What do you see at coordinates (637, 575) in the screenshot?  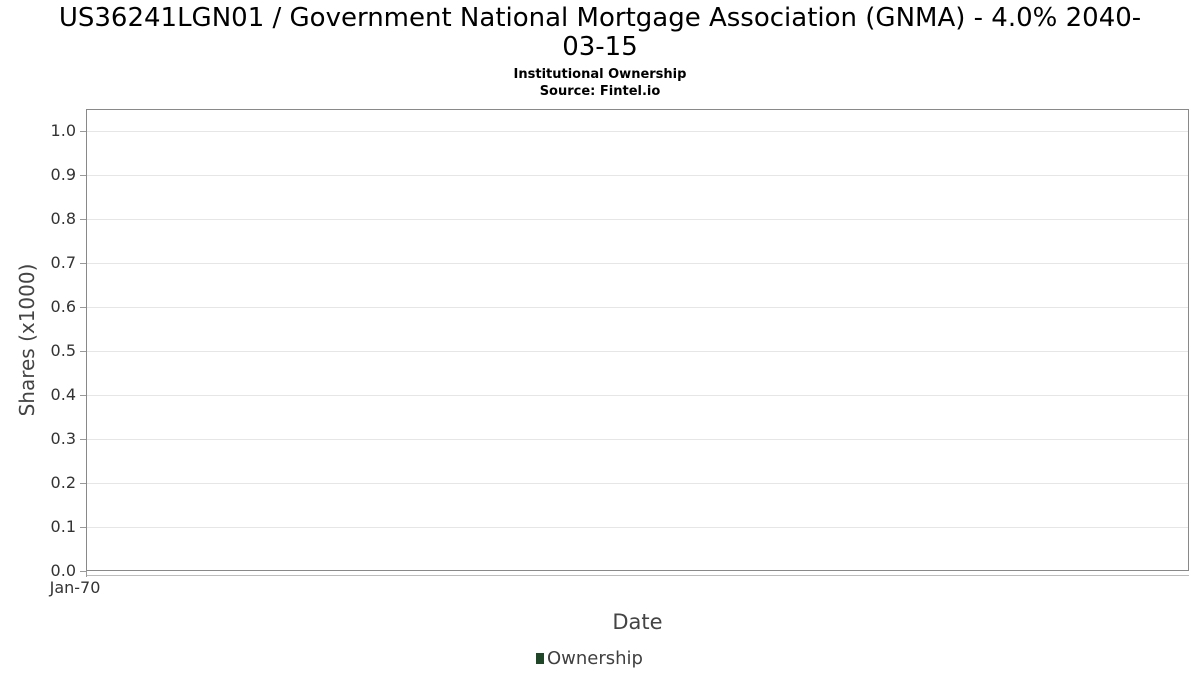 I see `x-axis-line` at bounding box center [637, 575].